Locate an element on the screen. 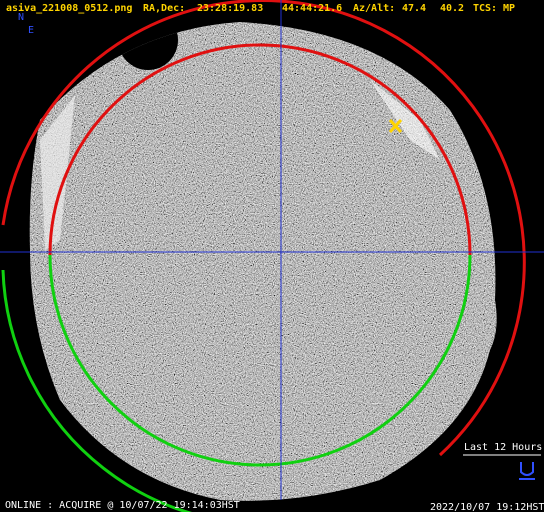 The width and height of the screenshot is (544, 512). azalt-label: Az/Alt: is located at coordinates (374, 8).